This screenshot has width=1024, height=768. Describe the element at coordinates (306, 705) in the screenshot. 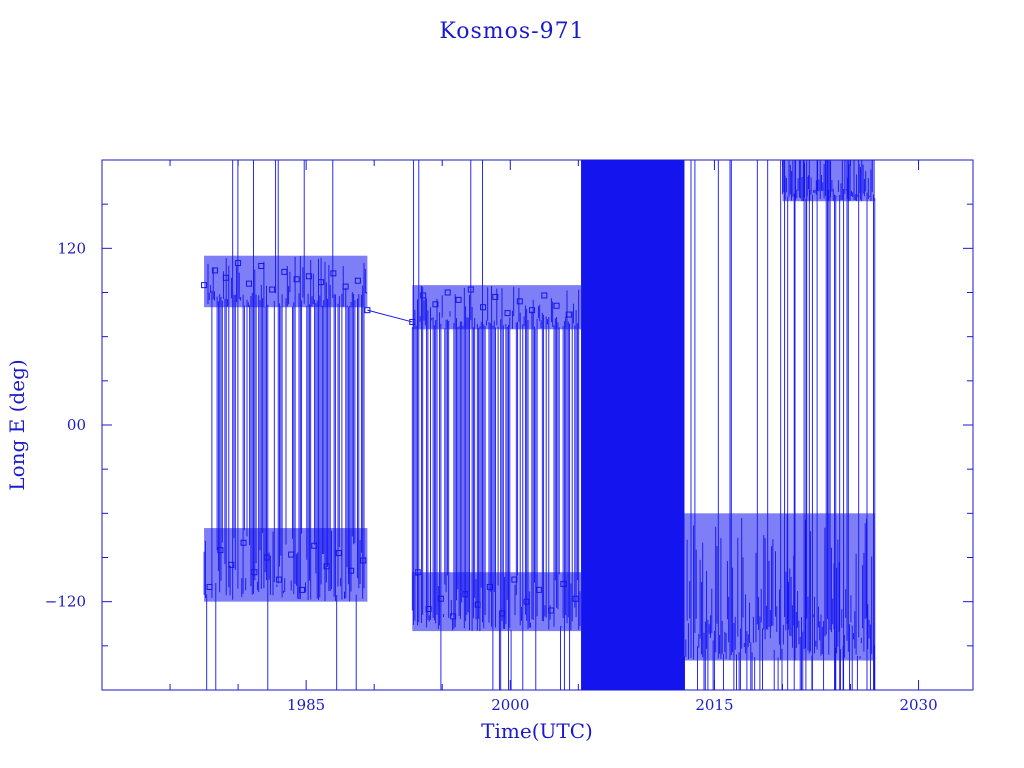

I see `x-tick-label: 1985` at that location.